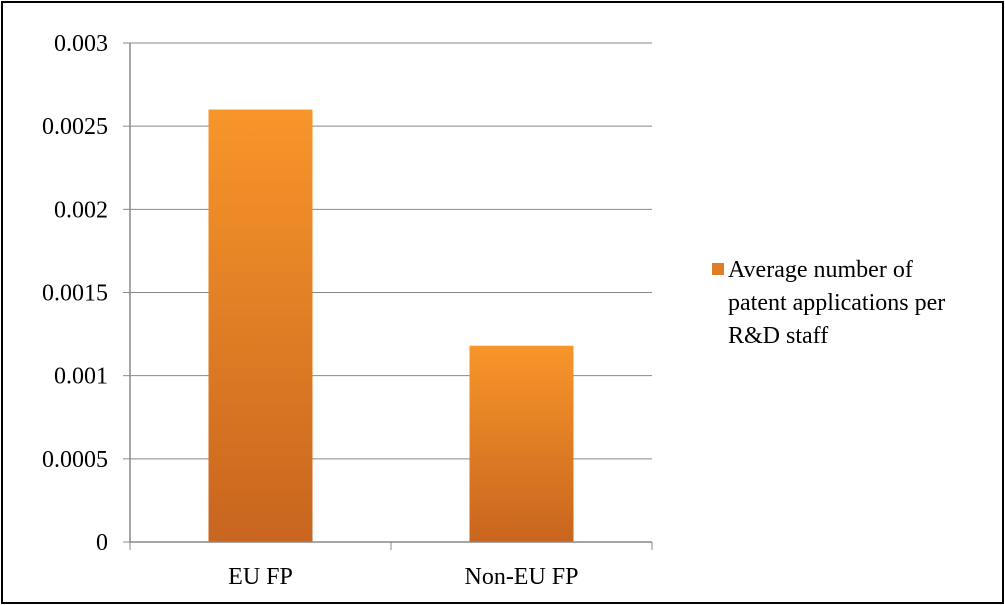  Describe the element at coordinates (102, 543) in the screenshot. I see `y-tick-label: 0` at that location.